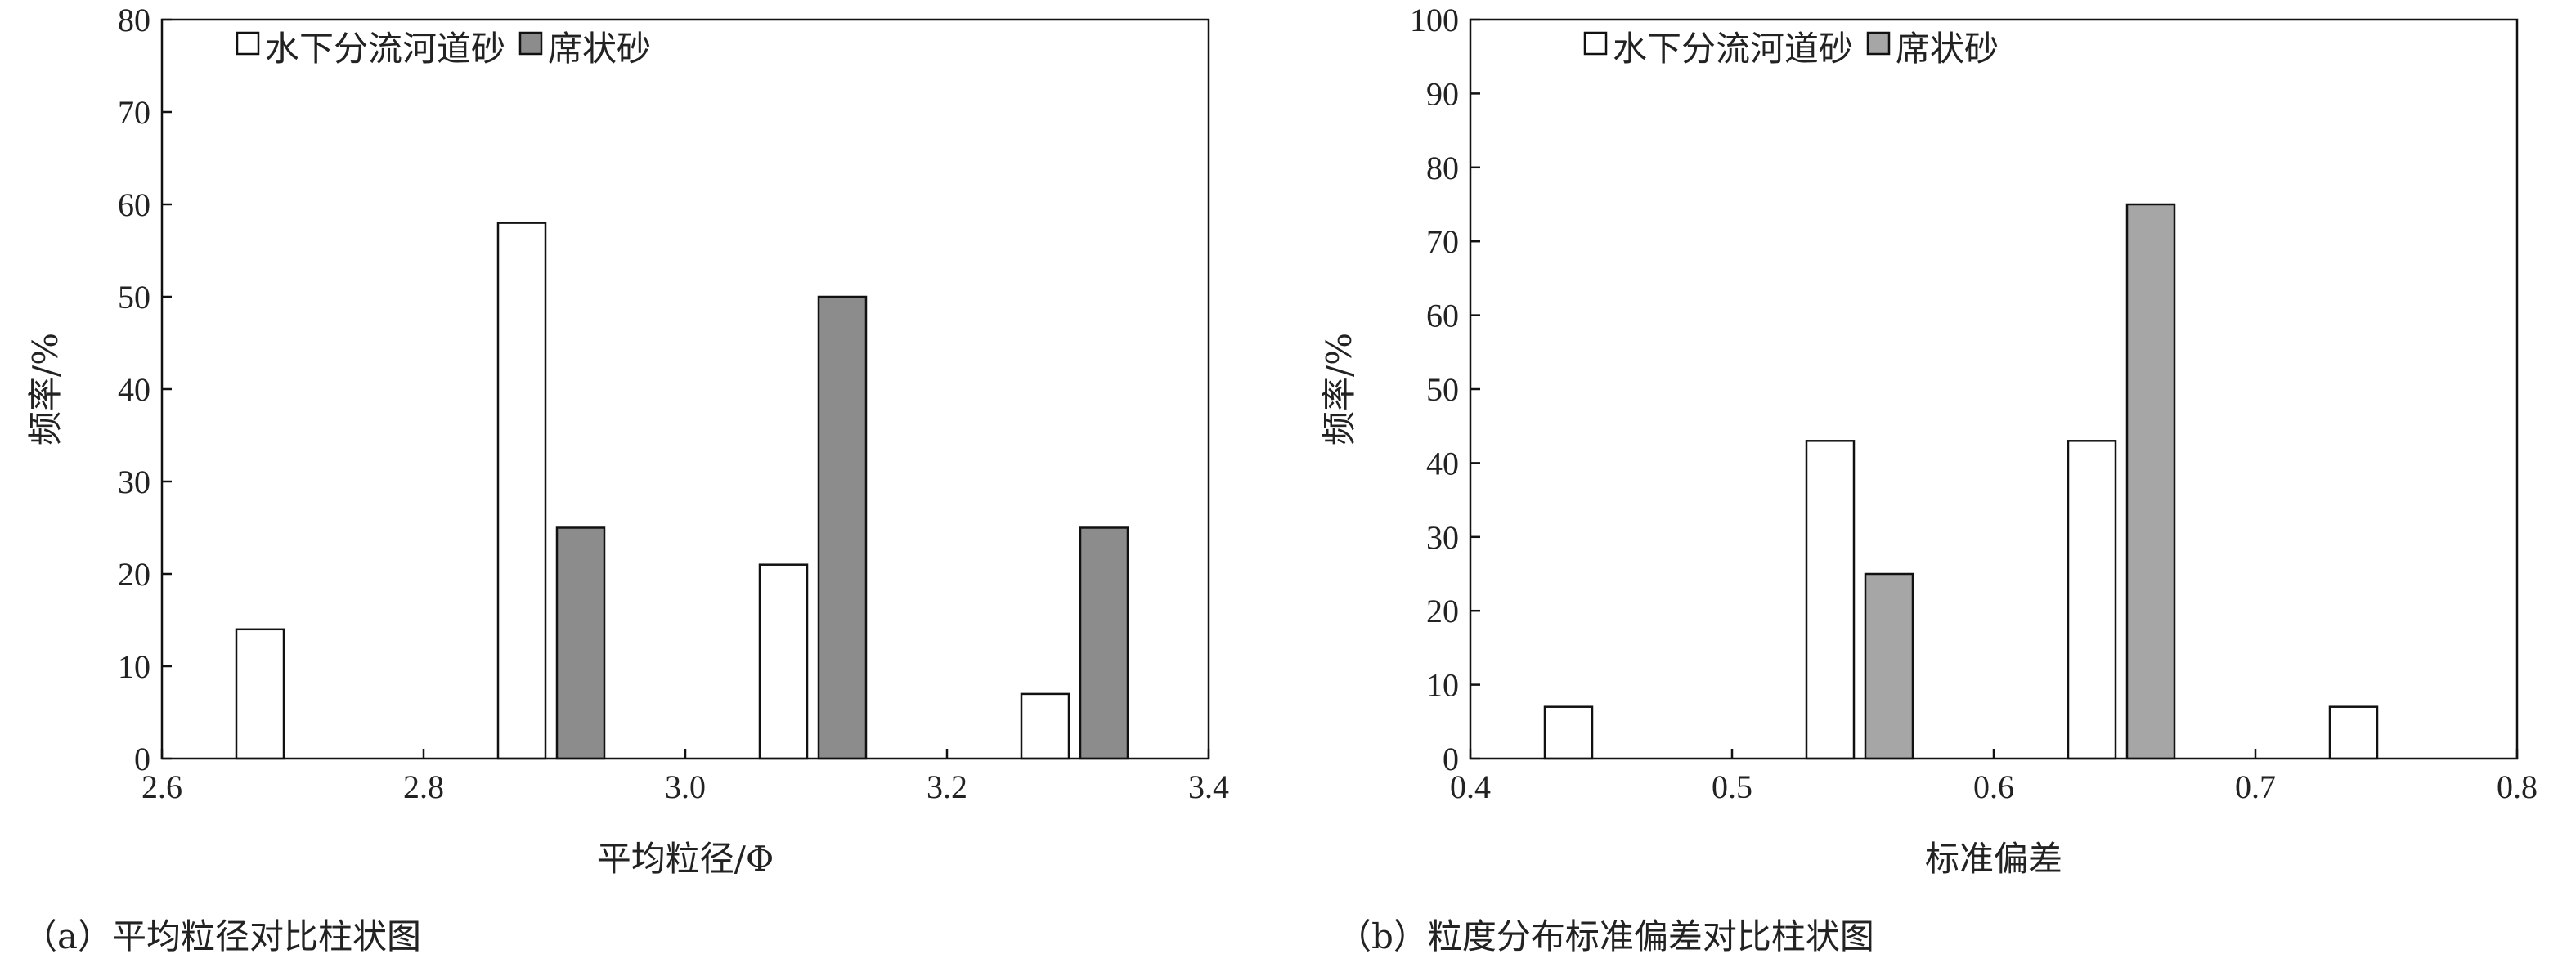 The width and height of the screenshot is (2576, 963). I want to click on x-tick-label: 2.6, so click(161, 787).